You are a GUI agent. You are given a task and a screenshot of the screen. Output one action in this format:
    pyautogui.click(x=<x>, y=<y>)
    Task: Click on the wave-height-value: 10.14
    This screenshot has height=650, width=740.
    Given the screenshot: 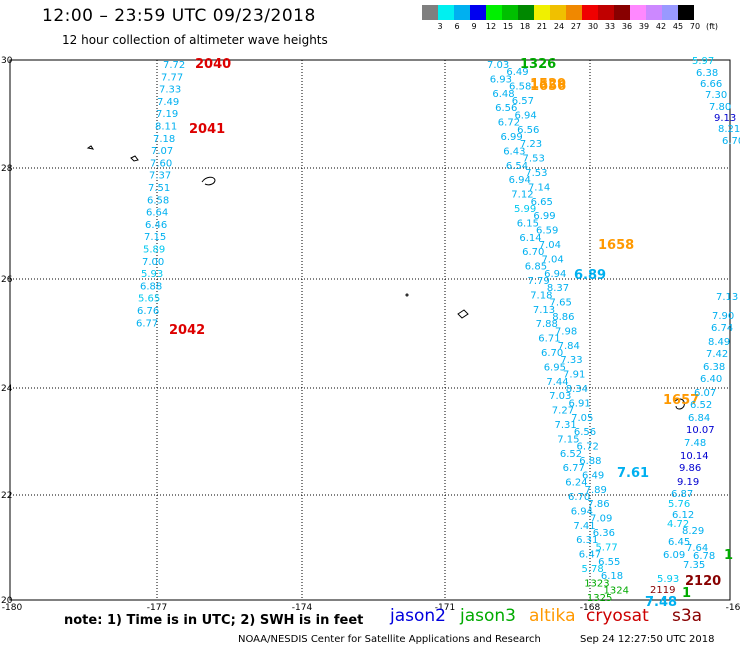 What is the action you would take?
    pyautogui.click(x=694, y=456)
    